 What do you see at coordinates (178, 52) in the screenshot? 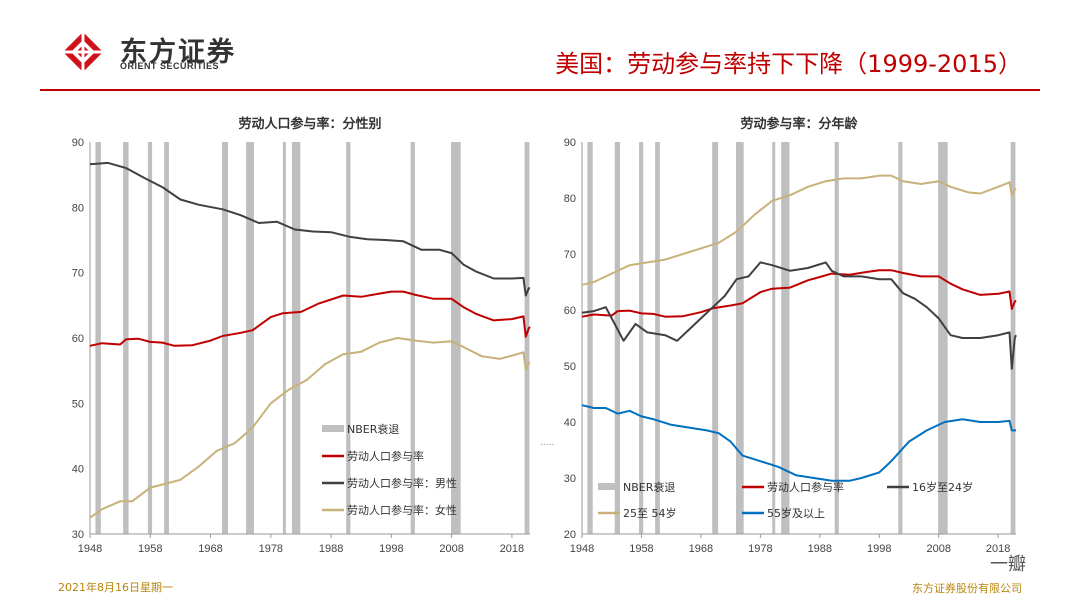
I see `logo-chinese-name: 东方证券` at bounding box center [178, 52].